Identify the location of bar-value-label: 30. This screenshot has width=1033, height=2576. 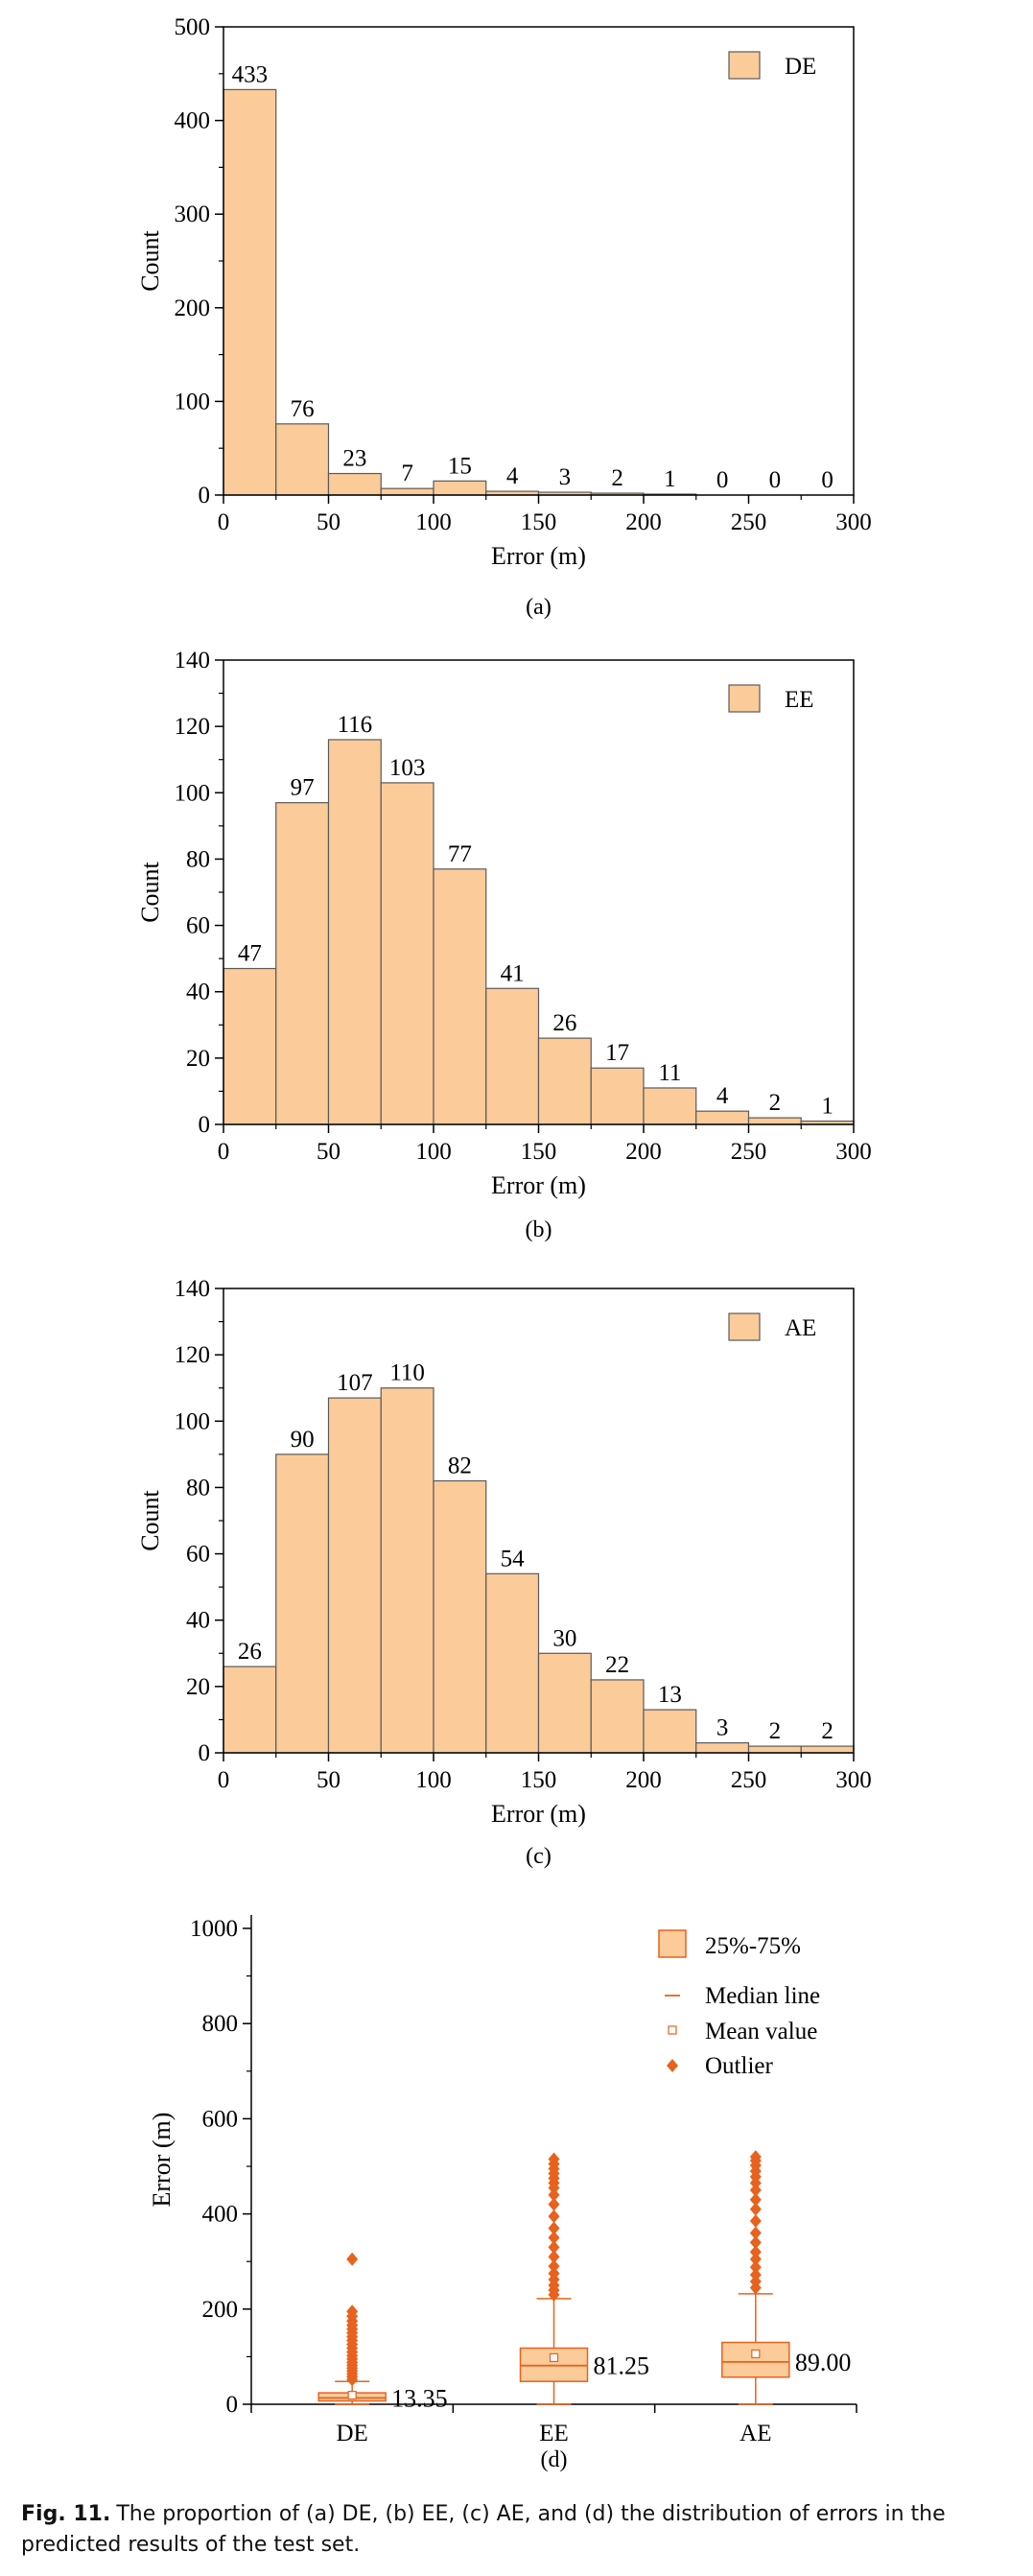
(564, 1638).